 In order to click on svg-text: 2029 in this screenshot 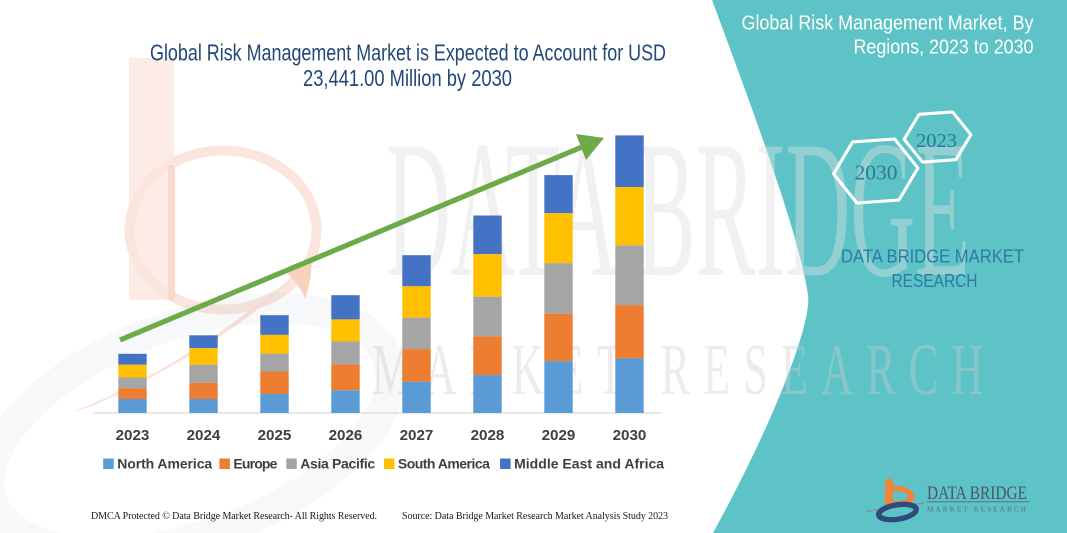, I will do `click(559, 435)`.